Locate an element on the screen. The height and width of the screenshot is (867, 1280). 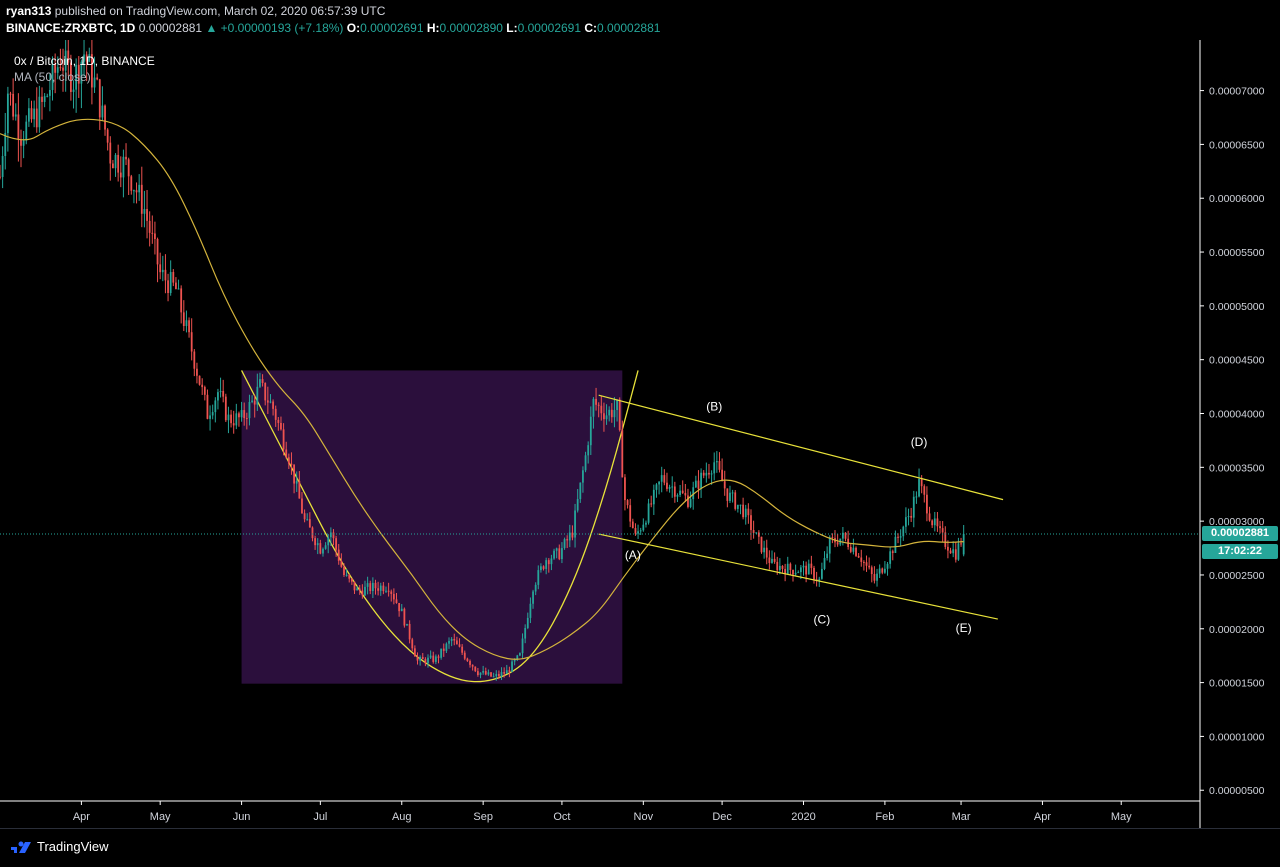
bar-countdown-badge: 17:02:22 is located at coordinates (1240, 551).